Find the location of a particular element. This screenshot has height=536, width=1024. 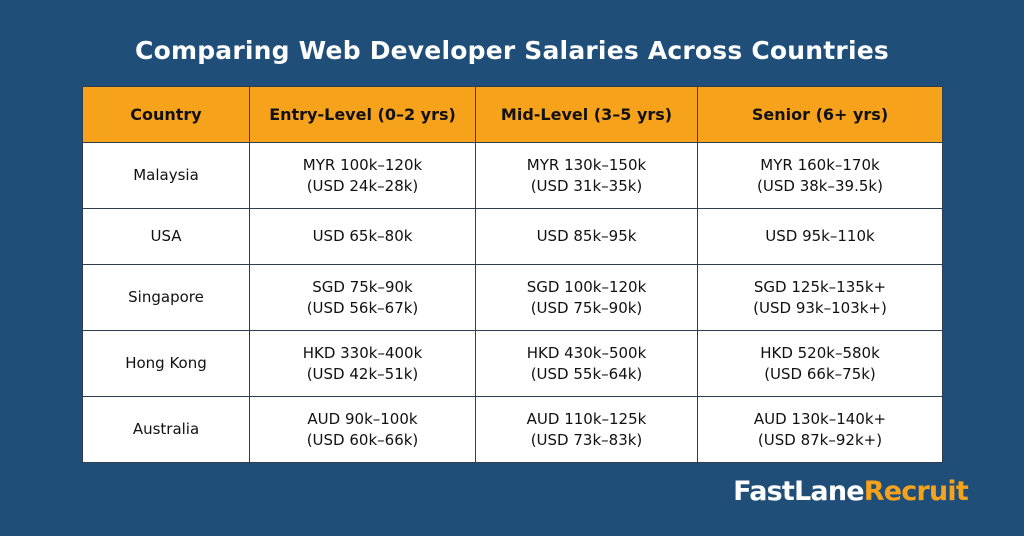

senior-cell: SGD 125k–135k+ (USD 93k–103k+) is located at coordinates (820, 297).